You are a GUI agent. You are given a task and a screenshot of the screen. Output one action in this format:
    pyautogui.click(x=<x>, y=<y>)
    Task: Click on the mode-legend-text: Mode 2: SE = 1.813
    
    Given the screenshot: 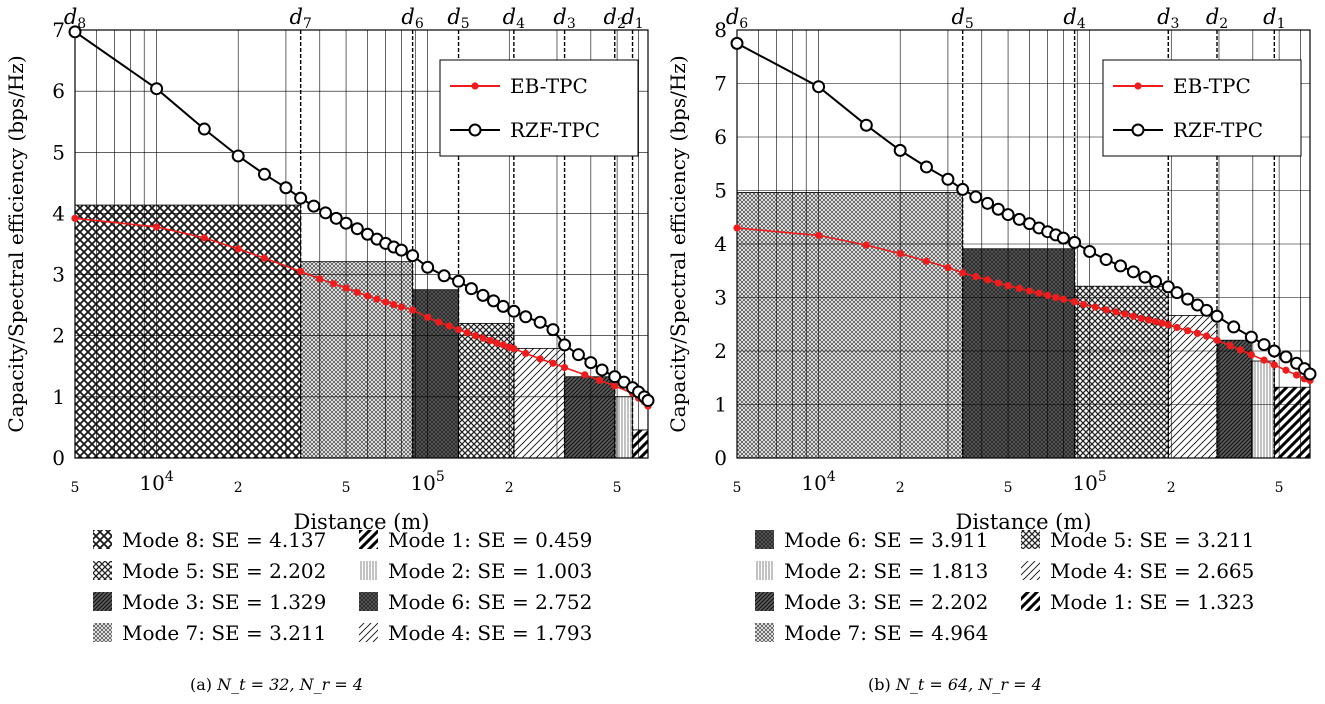 What is the action you would take?
    pyautogui.click(x=886, y=571)
    